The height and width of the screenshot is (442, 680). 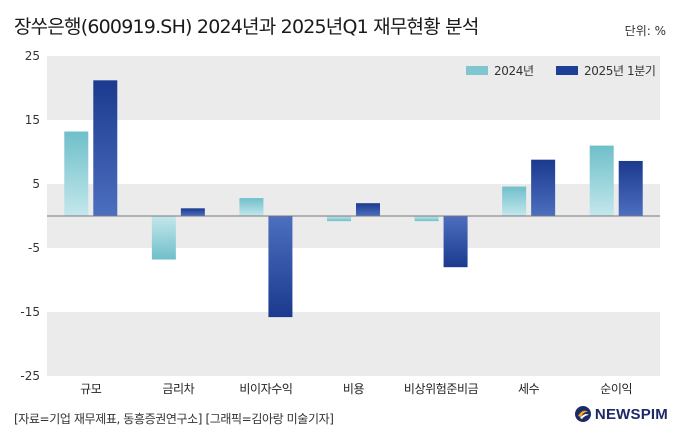 I want to click on y-tick-label: 15, so click(x=32, y=120).